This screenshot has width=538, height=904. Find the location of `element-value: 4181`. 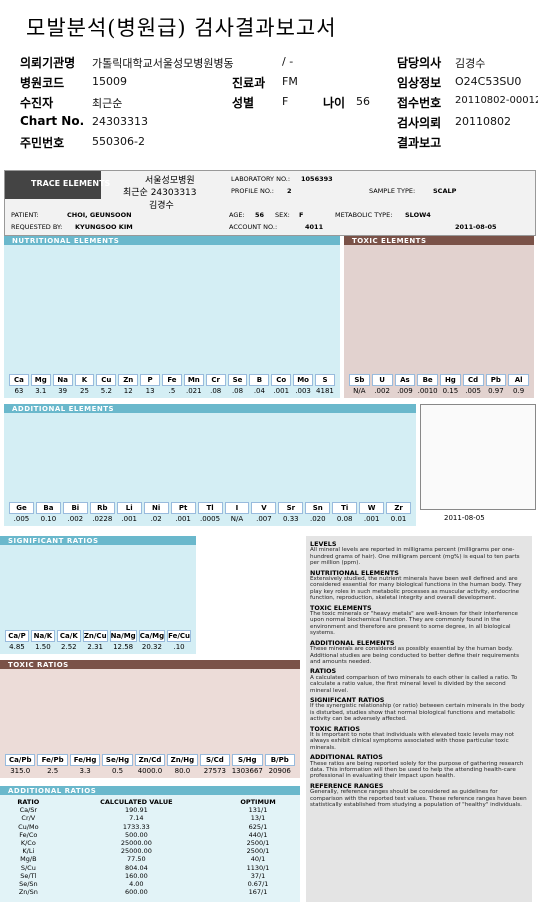

element-value: 4181 is located at coordinates (325, 391).